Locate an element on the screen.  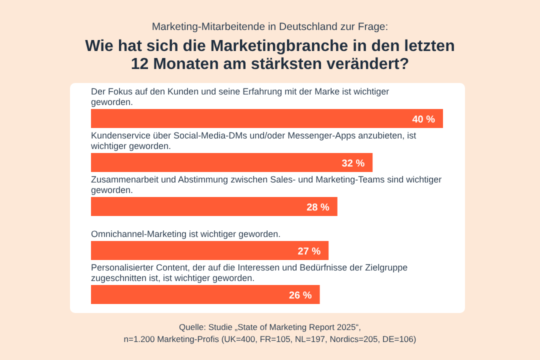
y-tick-label: Personalisierter Content, der auf die Interessen und Bedürfnisse der Zielgruppe zugeschnitten ist, ist wichtiger geworden. is located at coordinates (249, 272).